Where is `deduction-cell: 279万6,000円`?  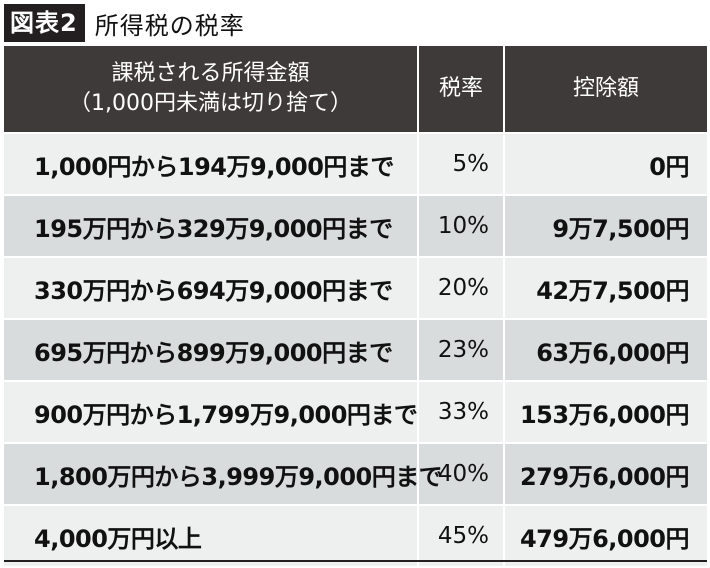 deduction-cell: 279万6,000円 is located at coordinates (605, 473).